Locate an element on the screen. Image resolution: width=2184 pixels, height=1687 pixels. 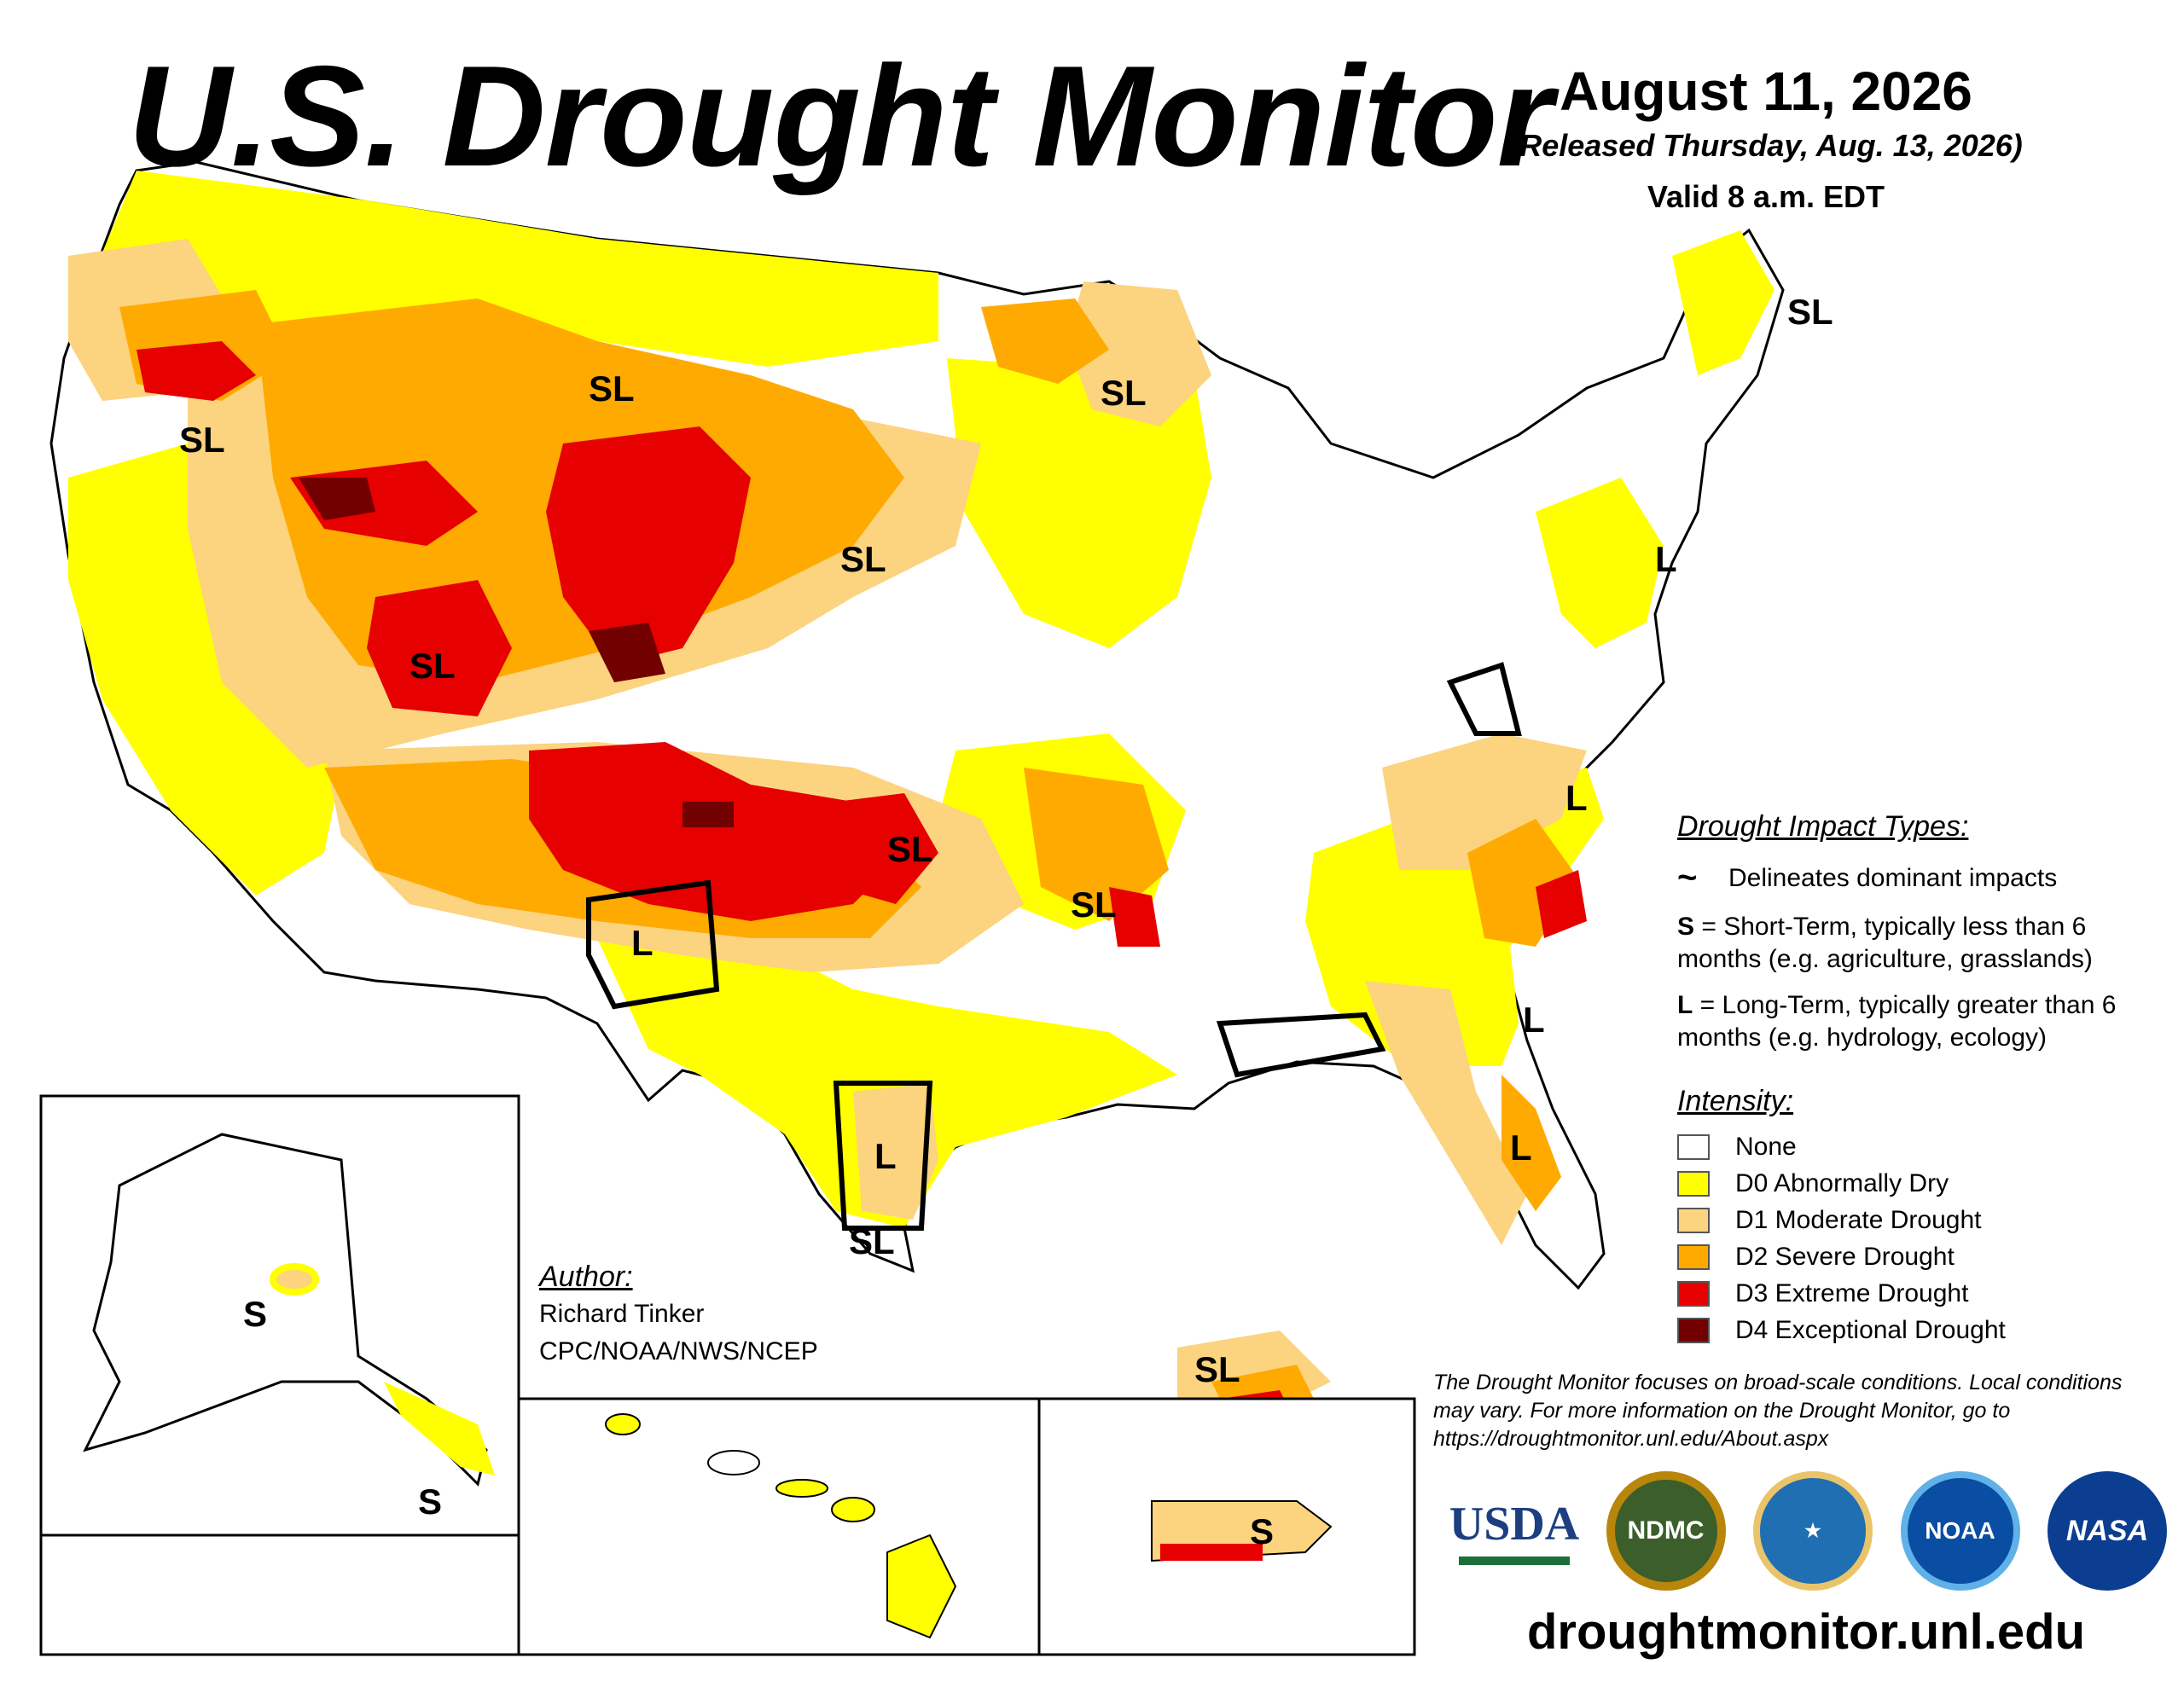
delineation-line-icon: ~ is located at coordinates (1688, 877).